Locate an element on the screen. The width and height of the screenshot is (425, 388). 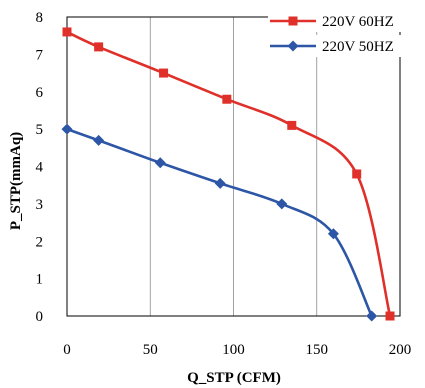
legend: 220V 60HZ 220V 50HZ is located at coordinates (342, 33).